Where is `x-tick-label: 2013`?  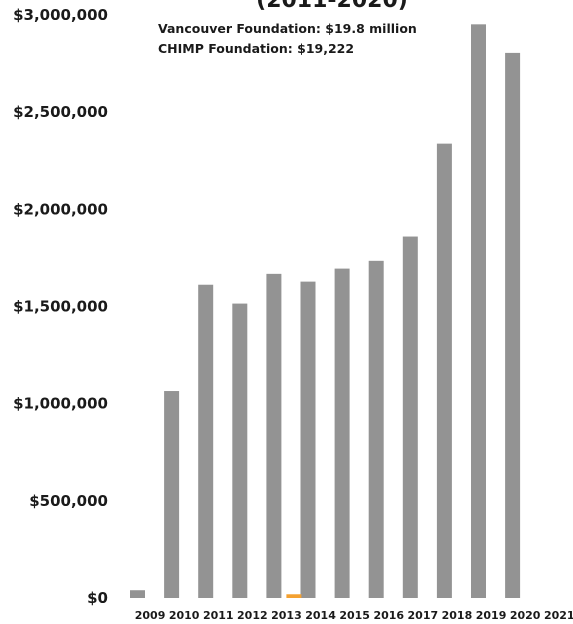 x-tick-label: 2013 is located at coordinates (286, 615).